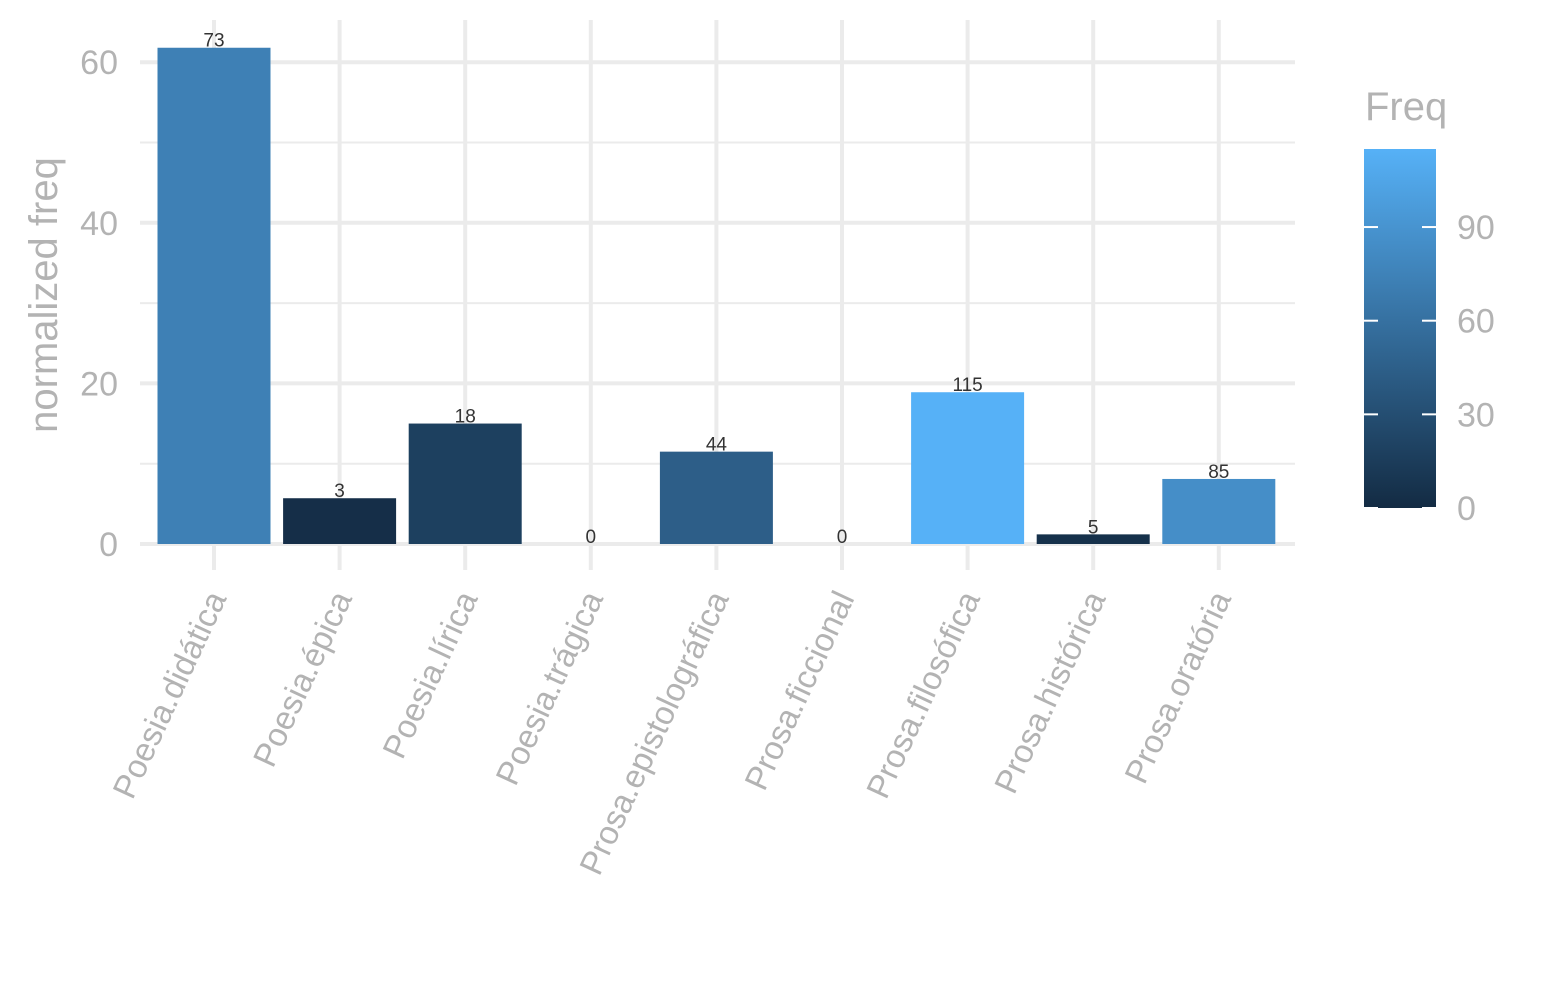  I want to click on data-label: 85, so click(1218, 472).